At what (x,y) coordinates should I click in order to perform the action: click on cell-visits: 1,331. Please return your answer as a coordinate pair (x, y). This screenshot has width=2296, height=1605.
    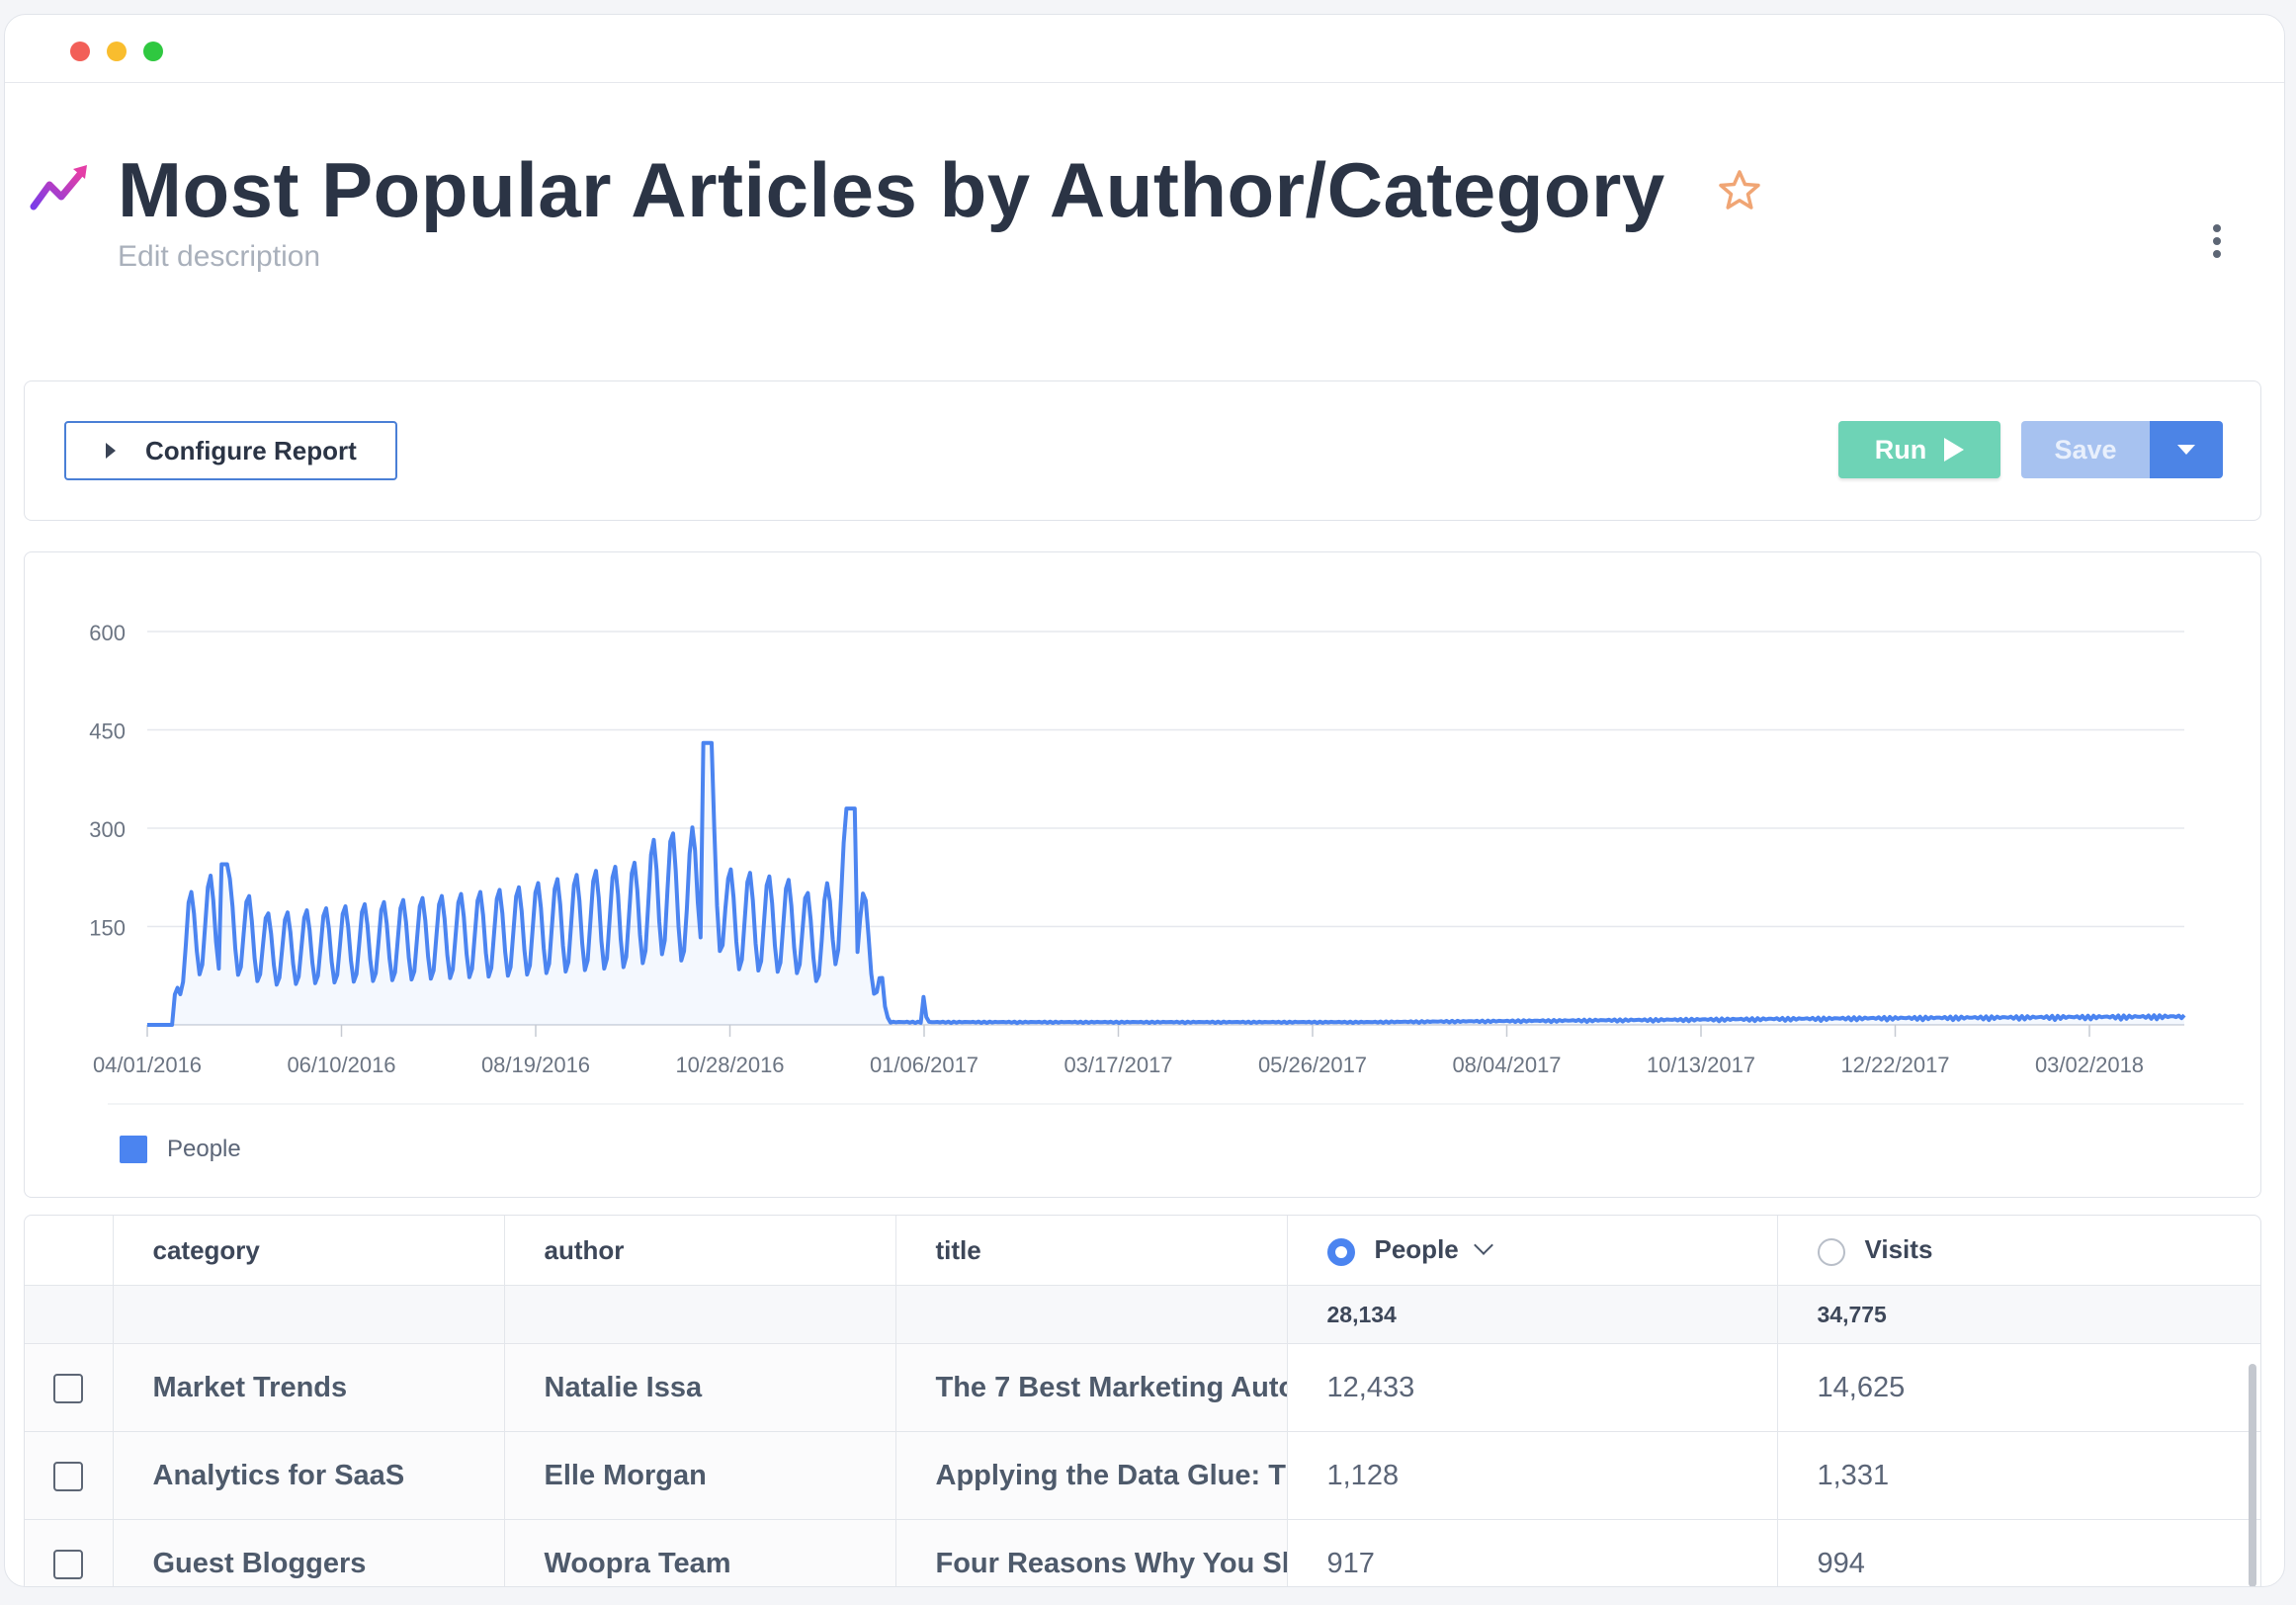
    Looking at the image, I should click on (2018, 1476).